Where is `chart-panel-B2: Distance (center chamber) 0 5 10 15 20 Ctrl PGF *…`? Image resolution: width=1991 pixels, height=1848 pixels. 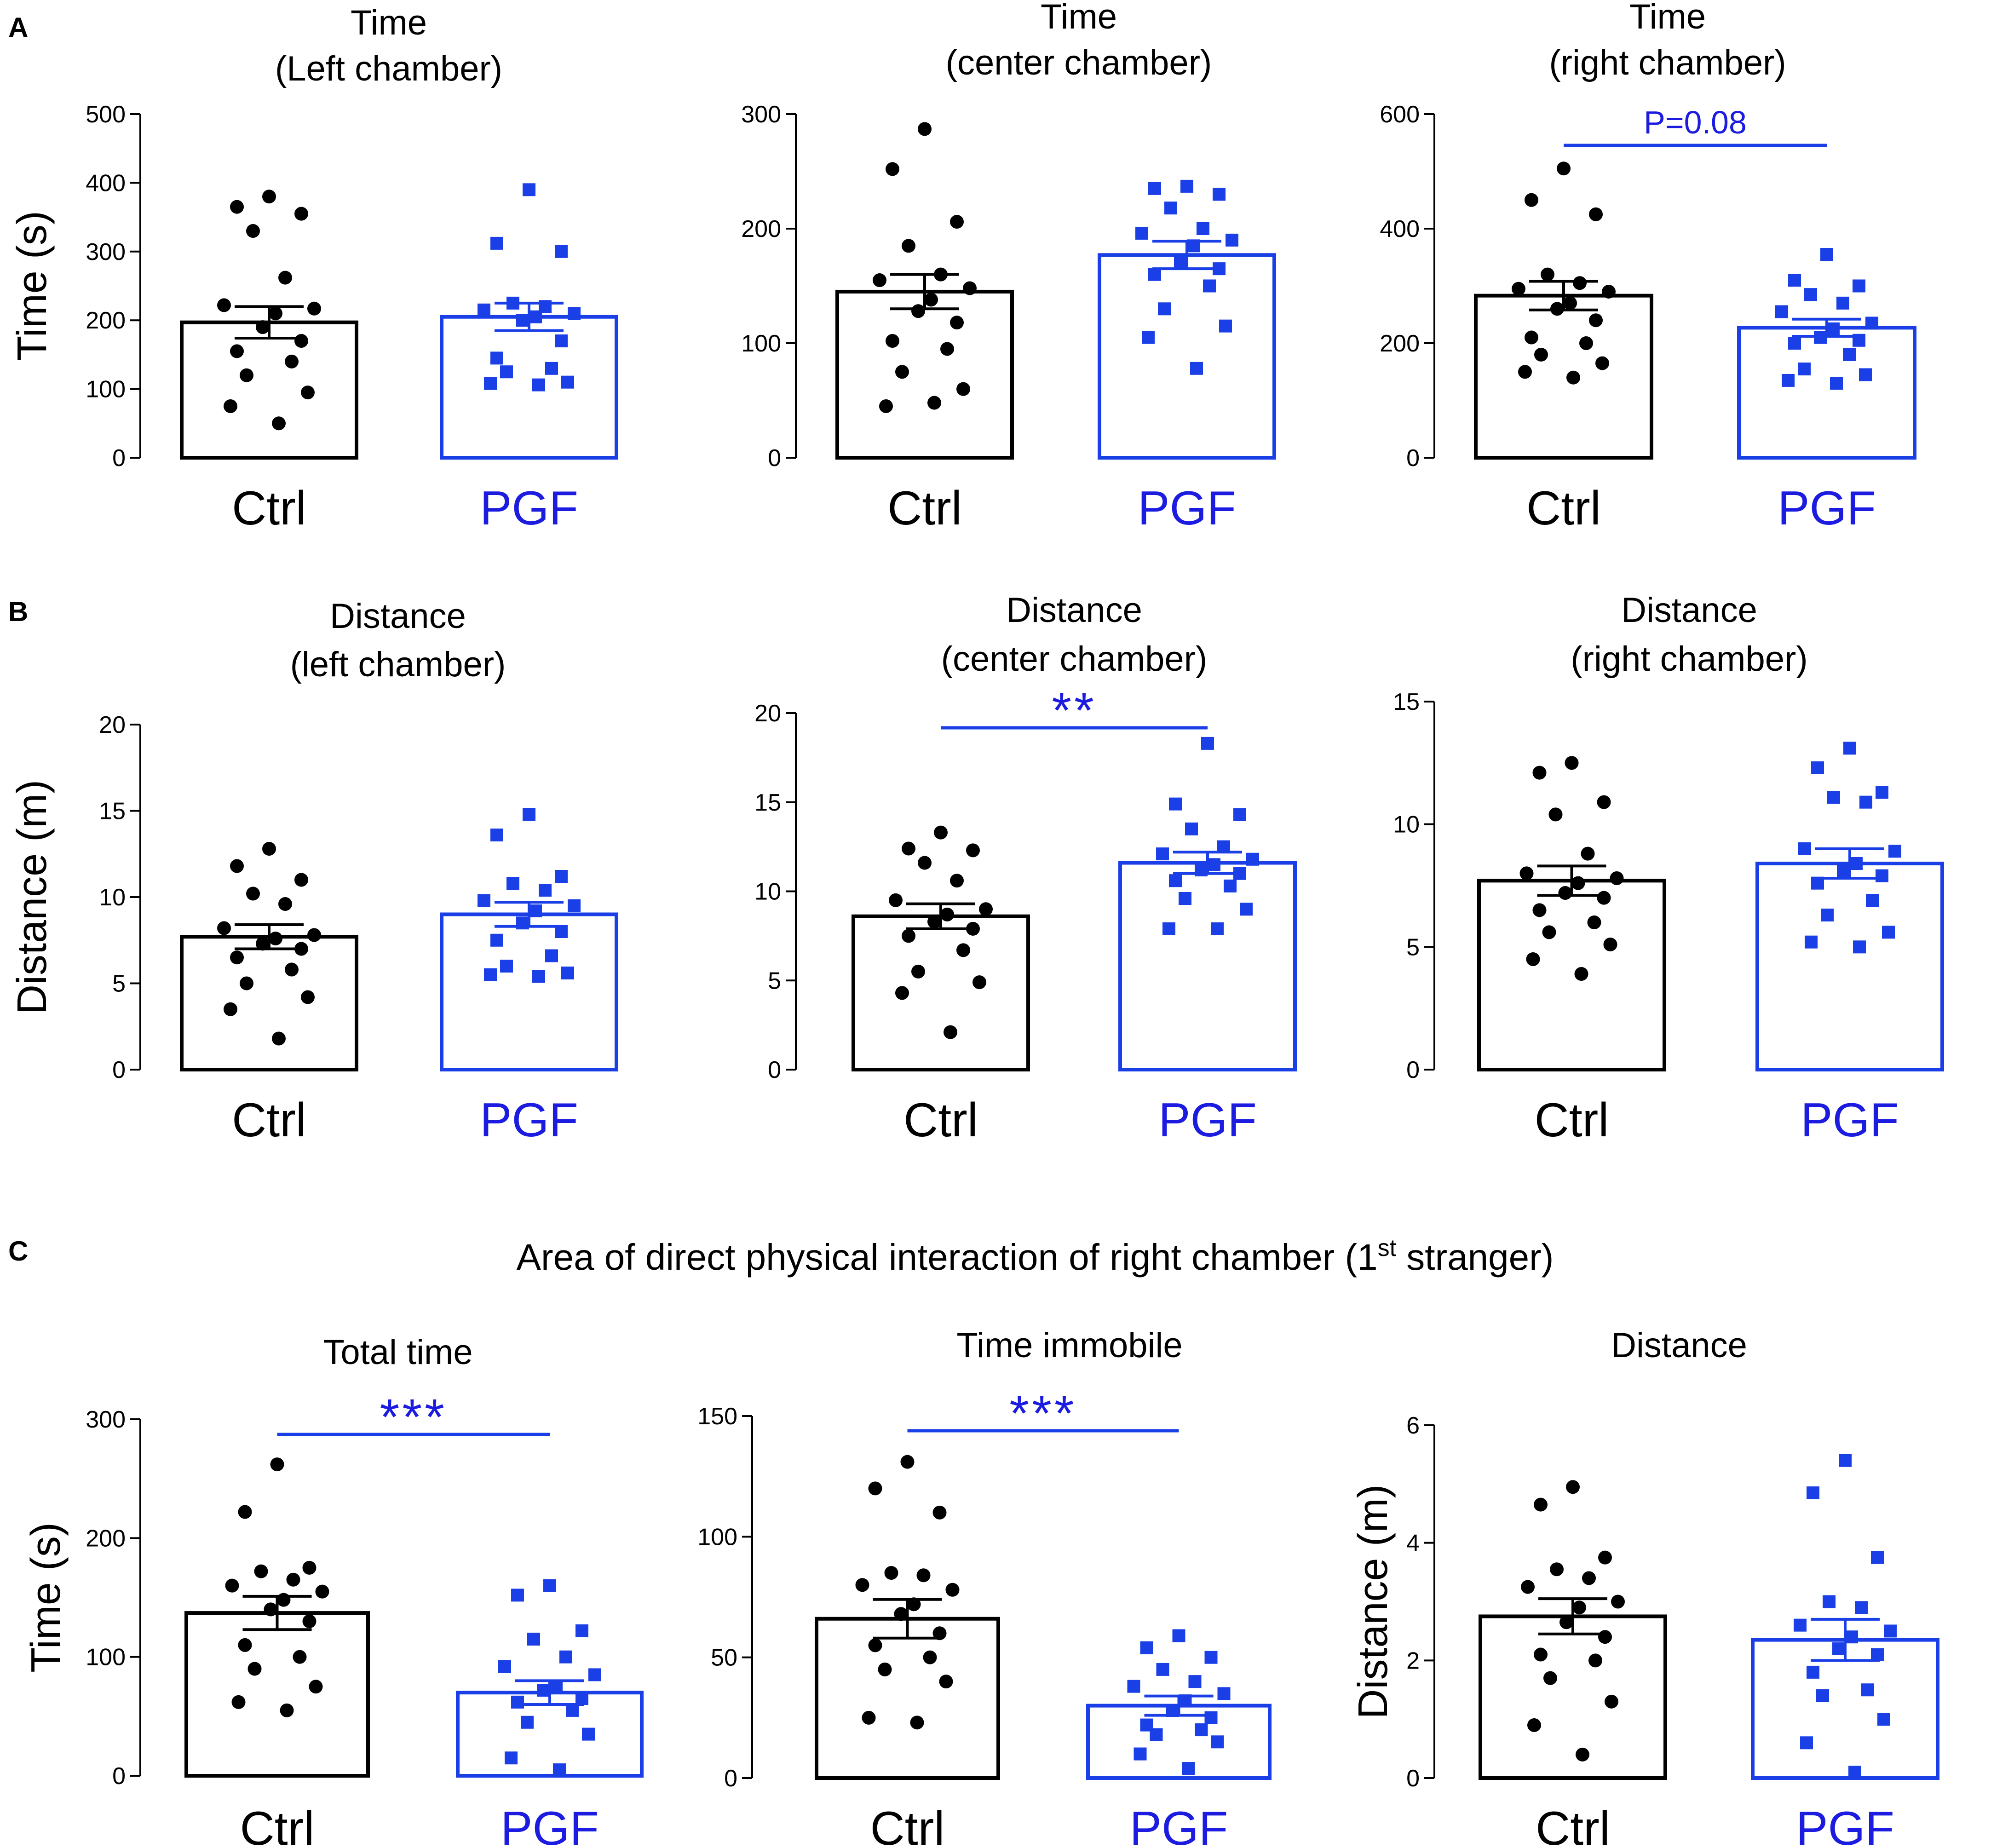
chart-panel-B2: Distance (center chamber) 0 5 10 15 20 Ctrl PGF *… is located at coordinates (1025, 869).